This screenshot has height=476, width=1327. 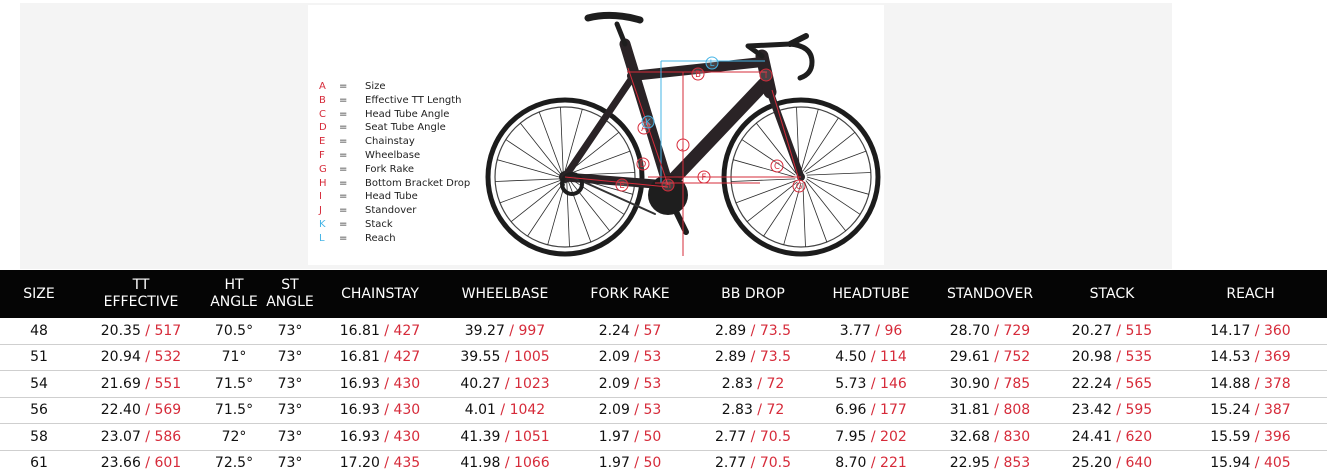 What do you see at coordinates (893, 436) in the screenshot?
I see `value-mm: 202` at bounding box center [893, 436].